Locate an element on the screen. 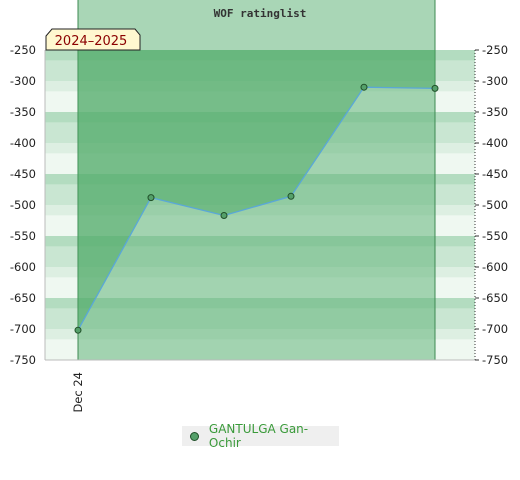  y-tick-label-right: -450 is located at coordinates (495, 174).